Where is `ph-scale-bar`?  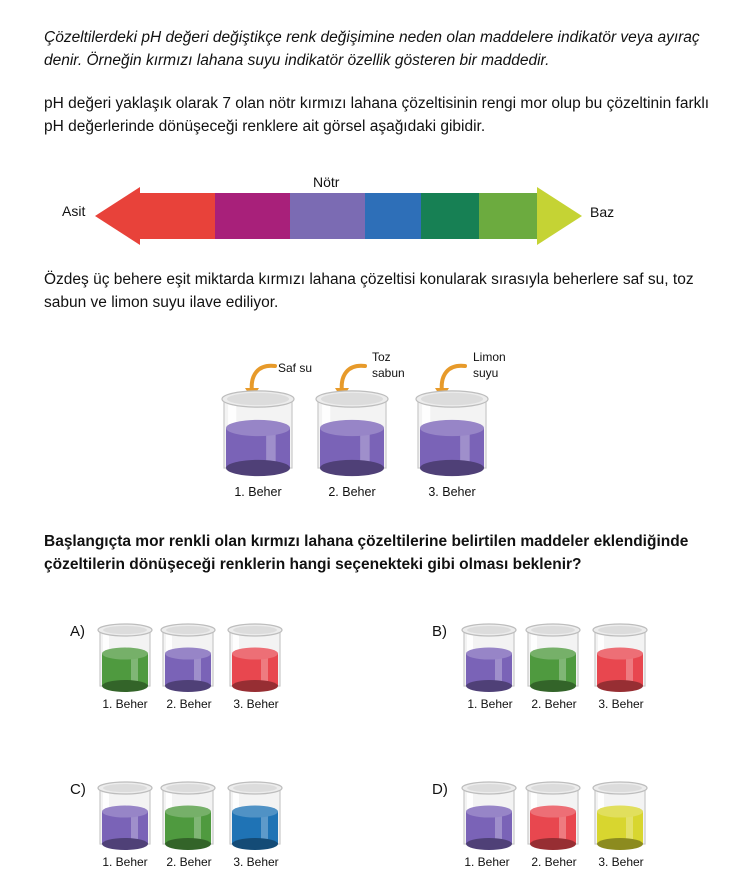
ph-scale-bar is located at coordinates (338, 216).